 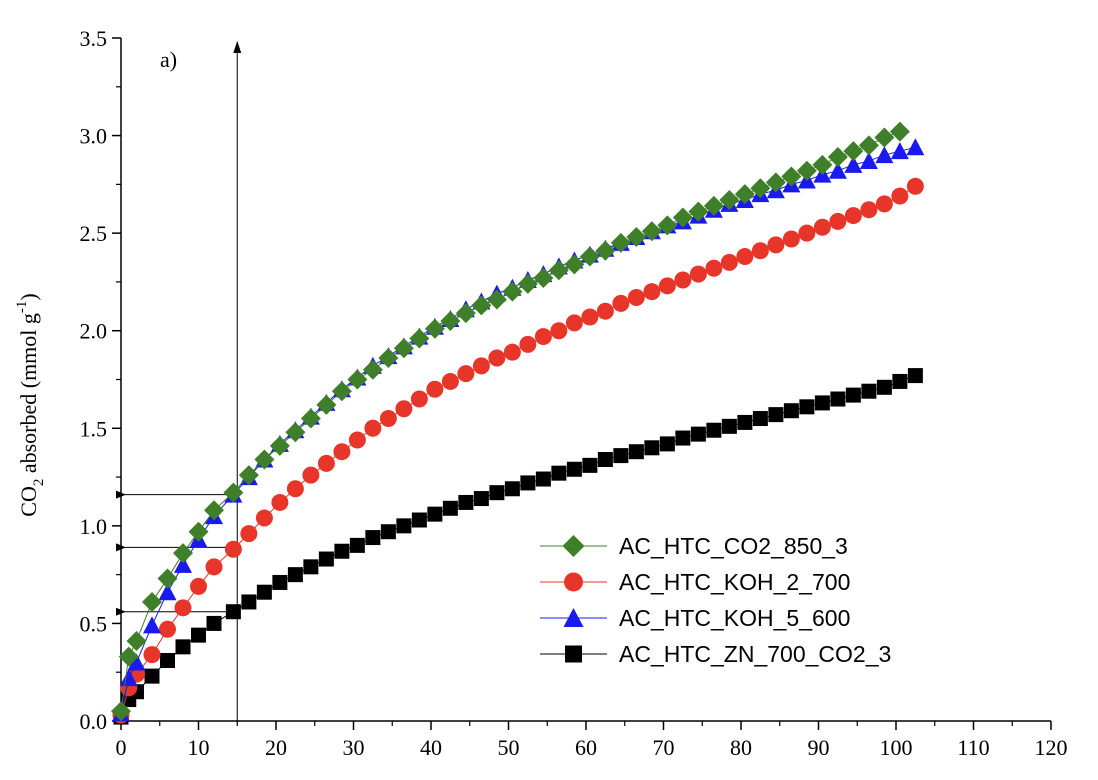 What do you see at coordinates (973, 747) in the screenshot?
I see `x-tick-label: 110` at bounding box center [973, 747].